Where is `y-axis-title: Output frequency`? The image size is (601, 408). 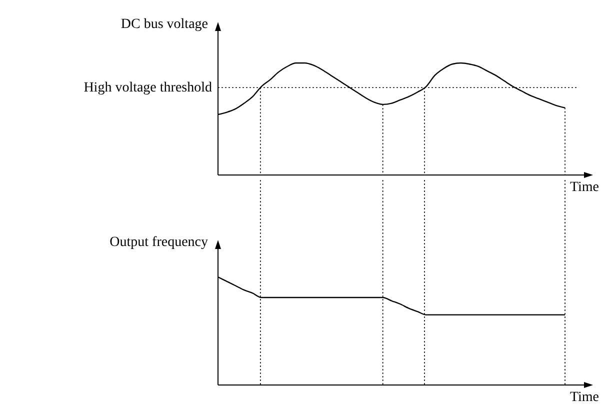 y-axis-title: Output frequency is located at coordinates (159, 242).